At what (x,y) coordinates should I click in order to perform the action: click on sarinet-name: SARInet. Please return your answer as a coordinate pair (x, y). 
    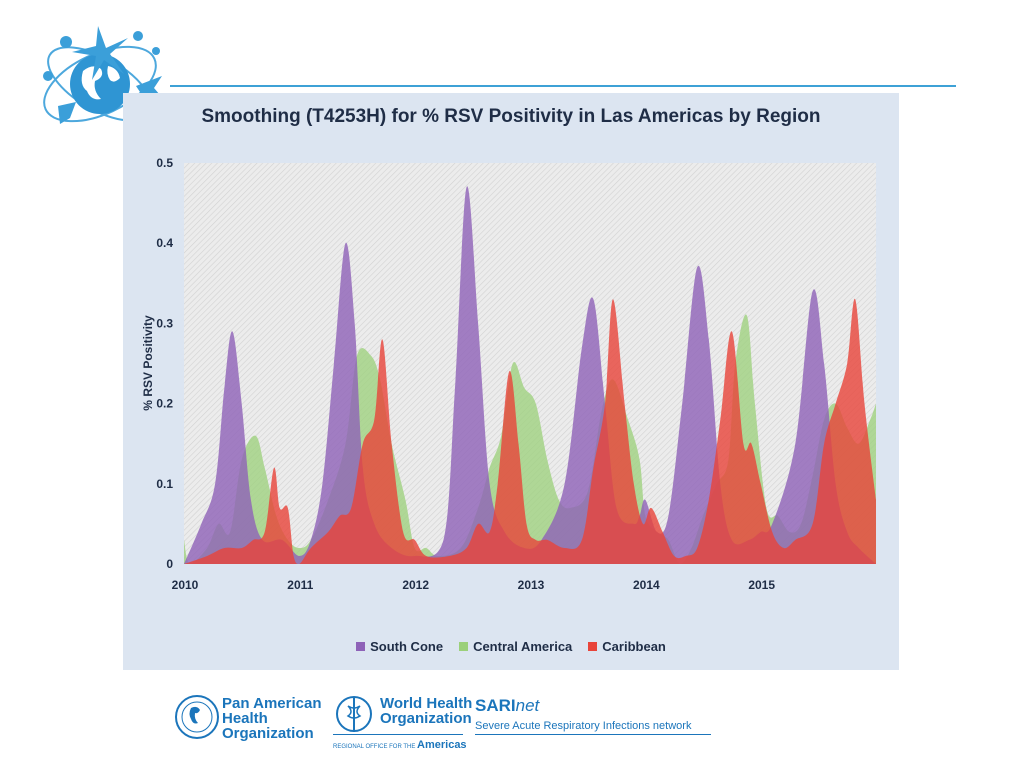
    Looking at the image, I should click on (507, 706).